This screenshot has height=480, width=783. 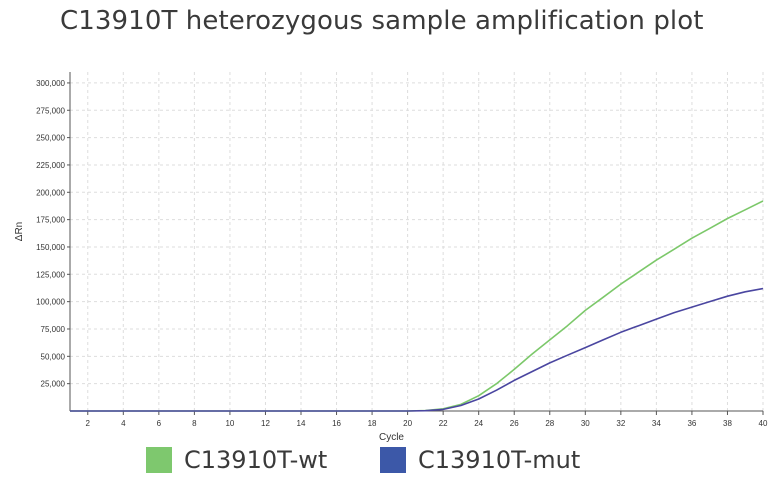 I want to click on y-axis-label: ΔRn, so click(x=19, y=231).